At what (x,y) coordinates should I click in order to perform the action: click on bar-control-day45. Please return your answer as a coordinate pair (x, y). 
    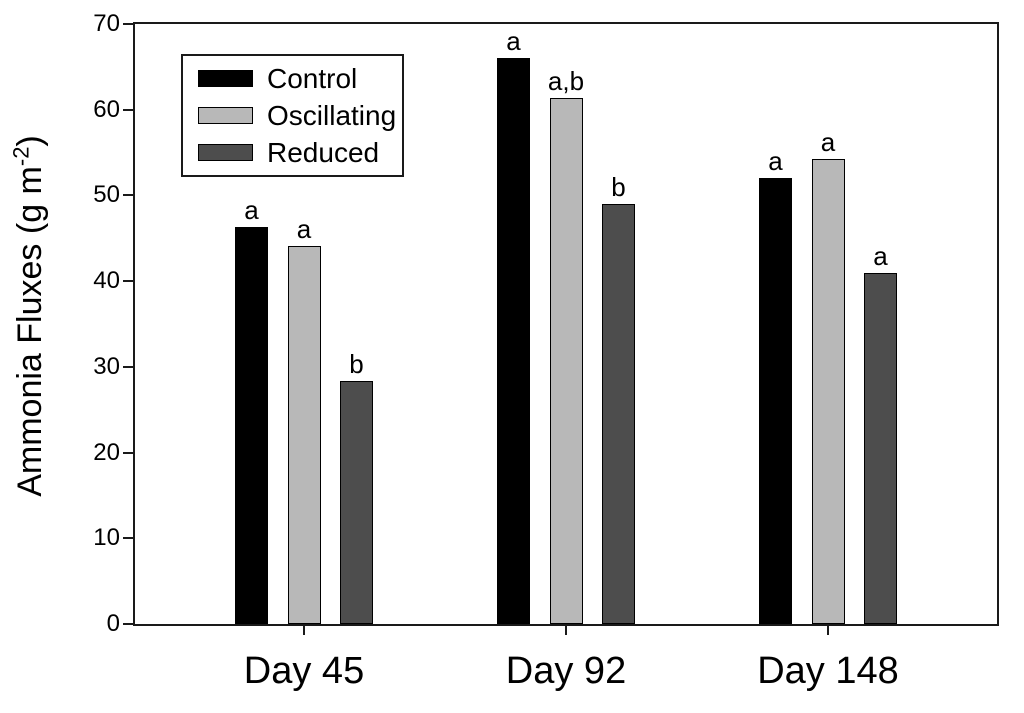
    Looking at the image, I should click on (251, 425).